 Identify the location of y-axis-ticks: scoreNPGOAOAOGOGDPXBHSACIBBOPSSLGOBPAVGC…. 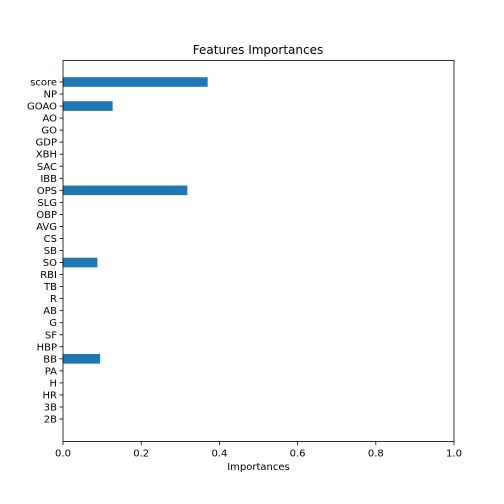
(45, 252).